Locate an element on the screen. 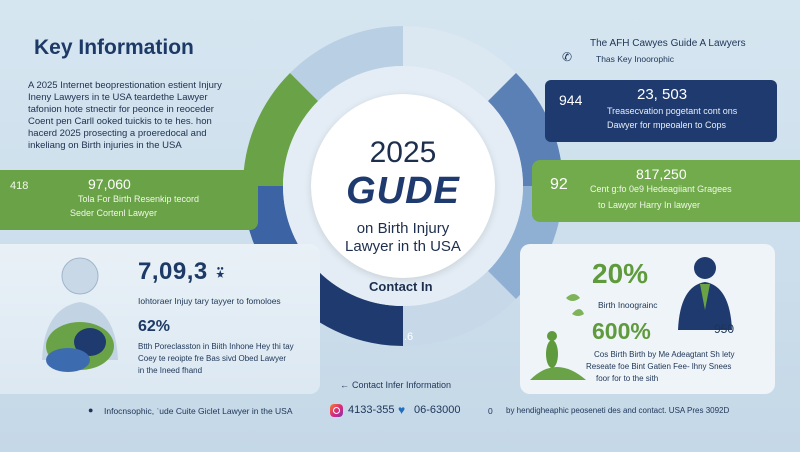 The image size is (800, 452). right-stat-2-line-1: Cos Birth Birth by Me Adeagtant Sh lety is located at coordinates (664, 354).